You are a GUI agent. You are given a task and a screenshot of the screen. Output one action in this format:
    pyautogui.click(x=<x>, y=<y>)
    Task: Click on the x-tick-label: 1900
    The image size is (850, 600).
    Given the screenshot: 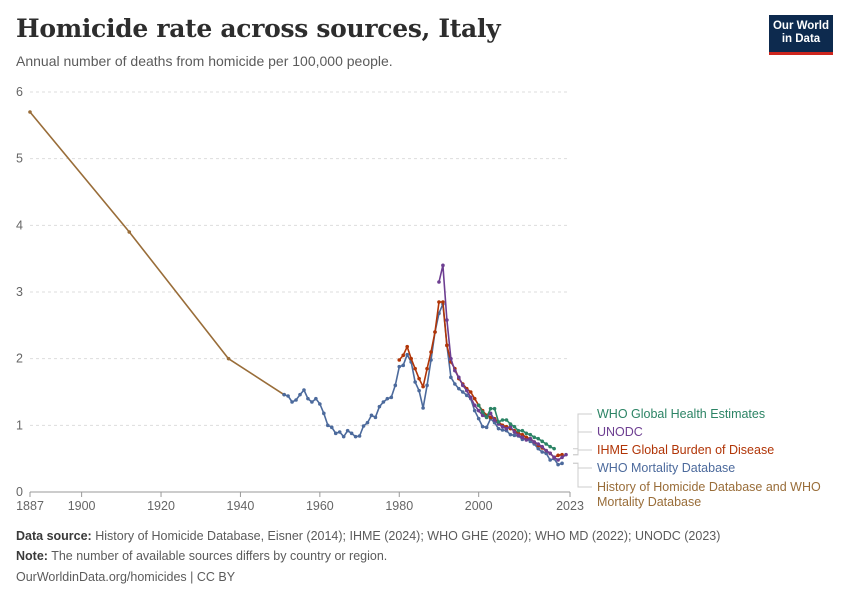 What is the action you would take?
    pyautogui.click(x=82, y=506)
    